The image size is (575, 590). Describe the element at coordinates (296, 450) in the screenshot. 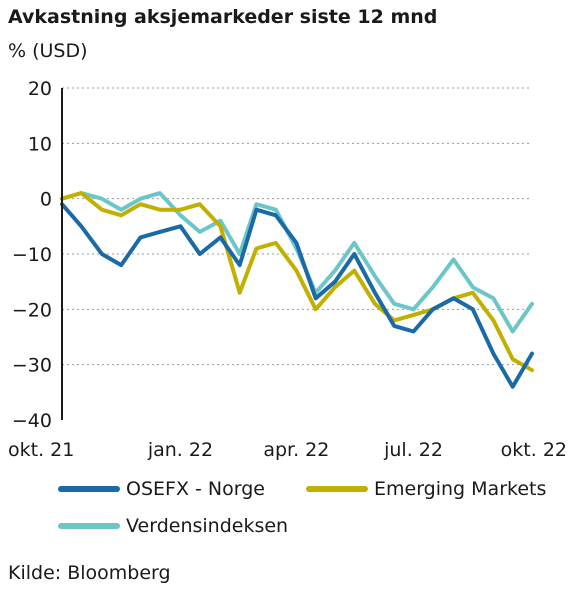

I see `x-tick-label: apr. 22` at that location.